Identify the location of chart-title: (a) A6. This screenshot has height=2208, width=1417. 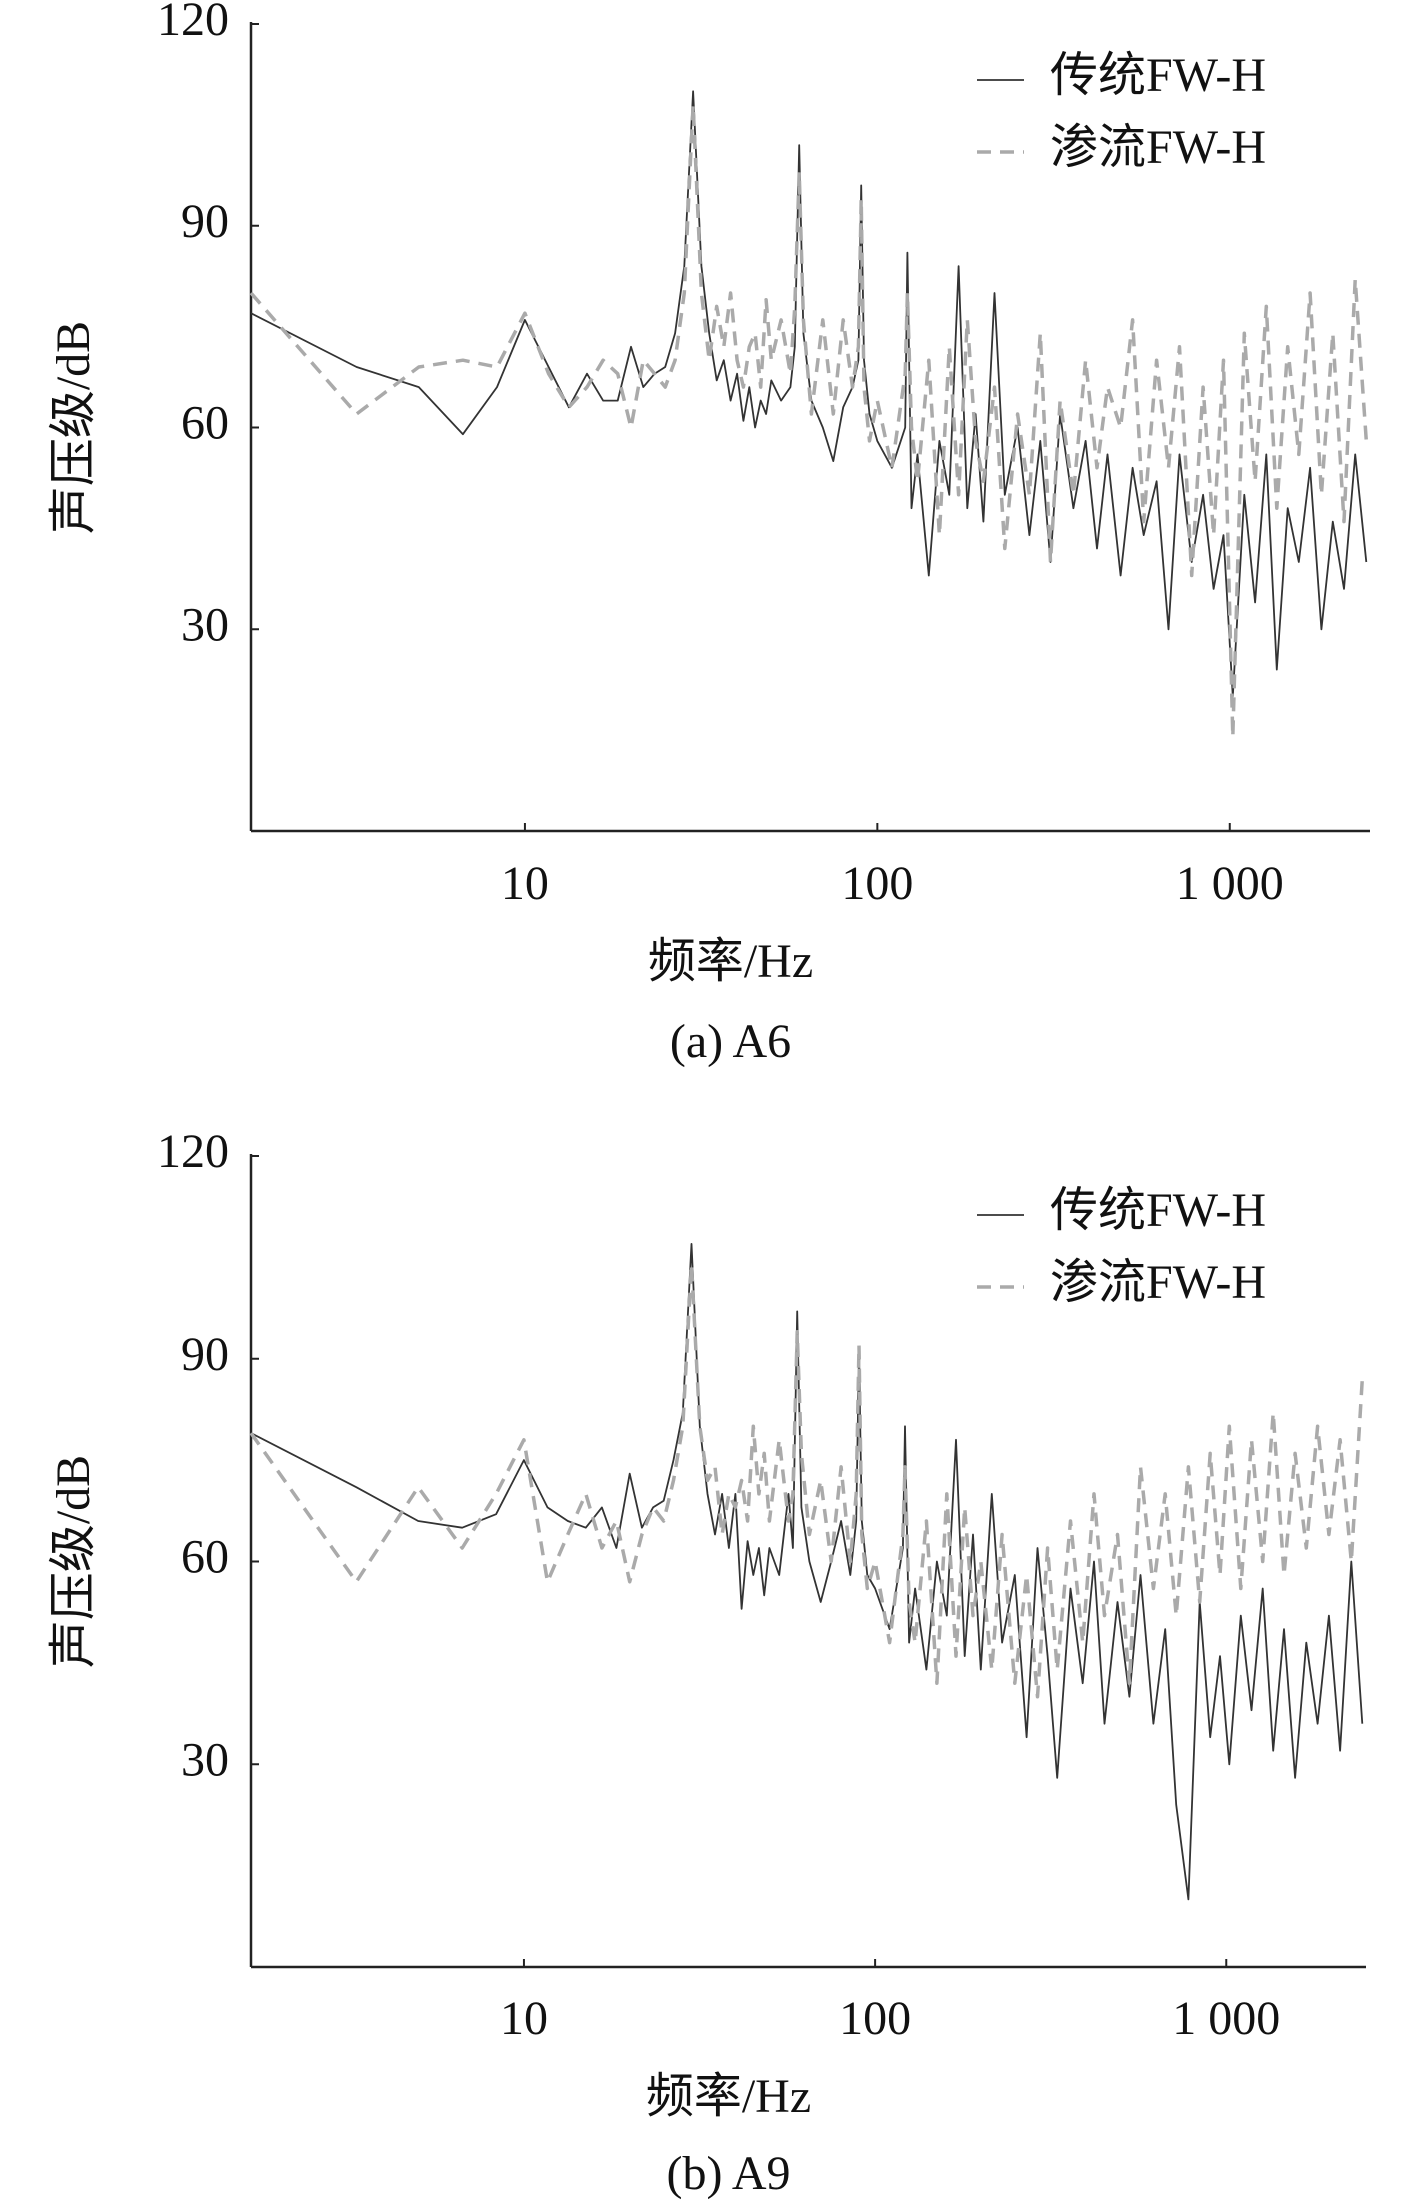
(730, 1041).